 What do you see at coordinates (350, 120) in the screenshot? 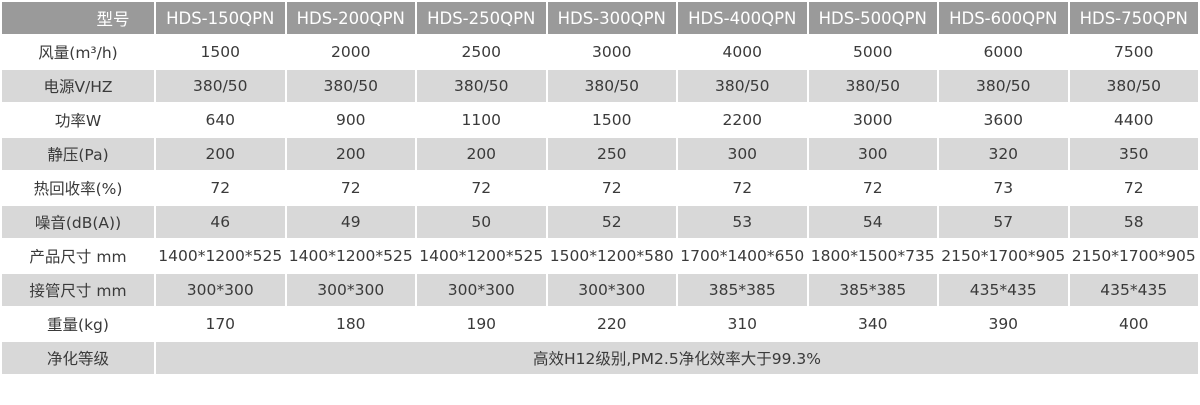
I see `table-cell: 900` at bounding box center [350, 120].